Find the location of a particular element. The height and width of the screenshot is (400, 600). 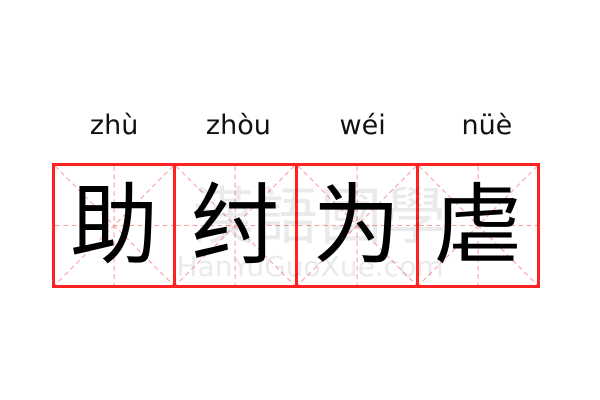

character: 助 is located at coordinates (114, 225).